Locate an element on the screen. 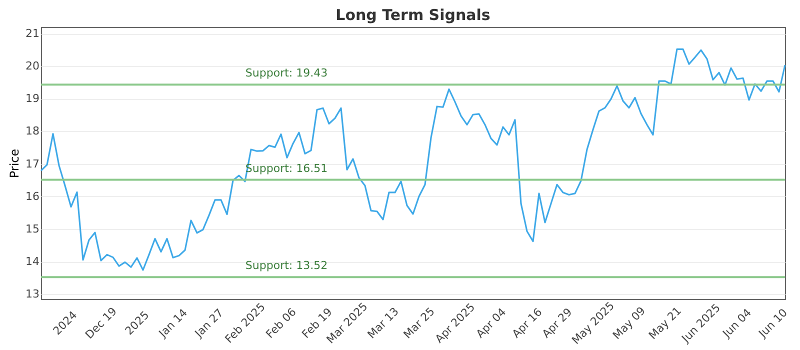  y-tick-label: 16 is located at coordinates (33, 196).